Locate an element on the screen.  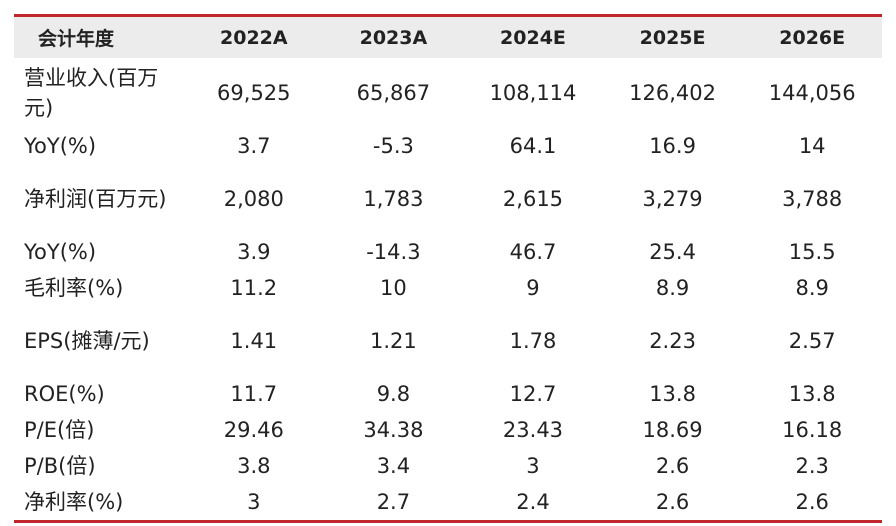
row-label: ROE(%) is located at coordinates (64, 394).